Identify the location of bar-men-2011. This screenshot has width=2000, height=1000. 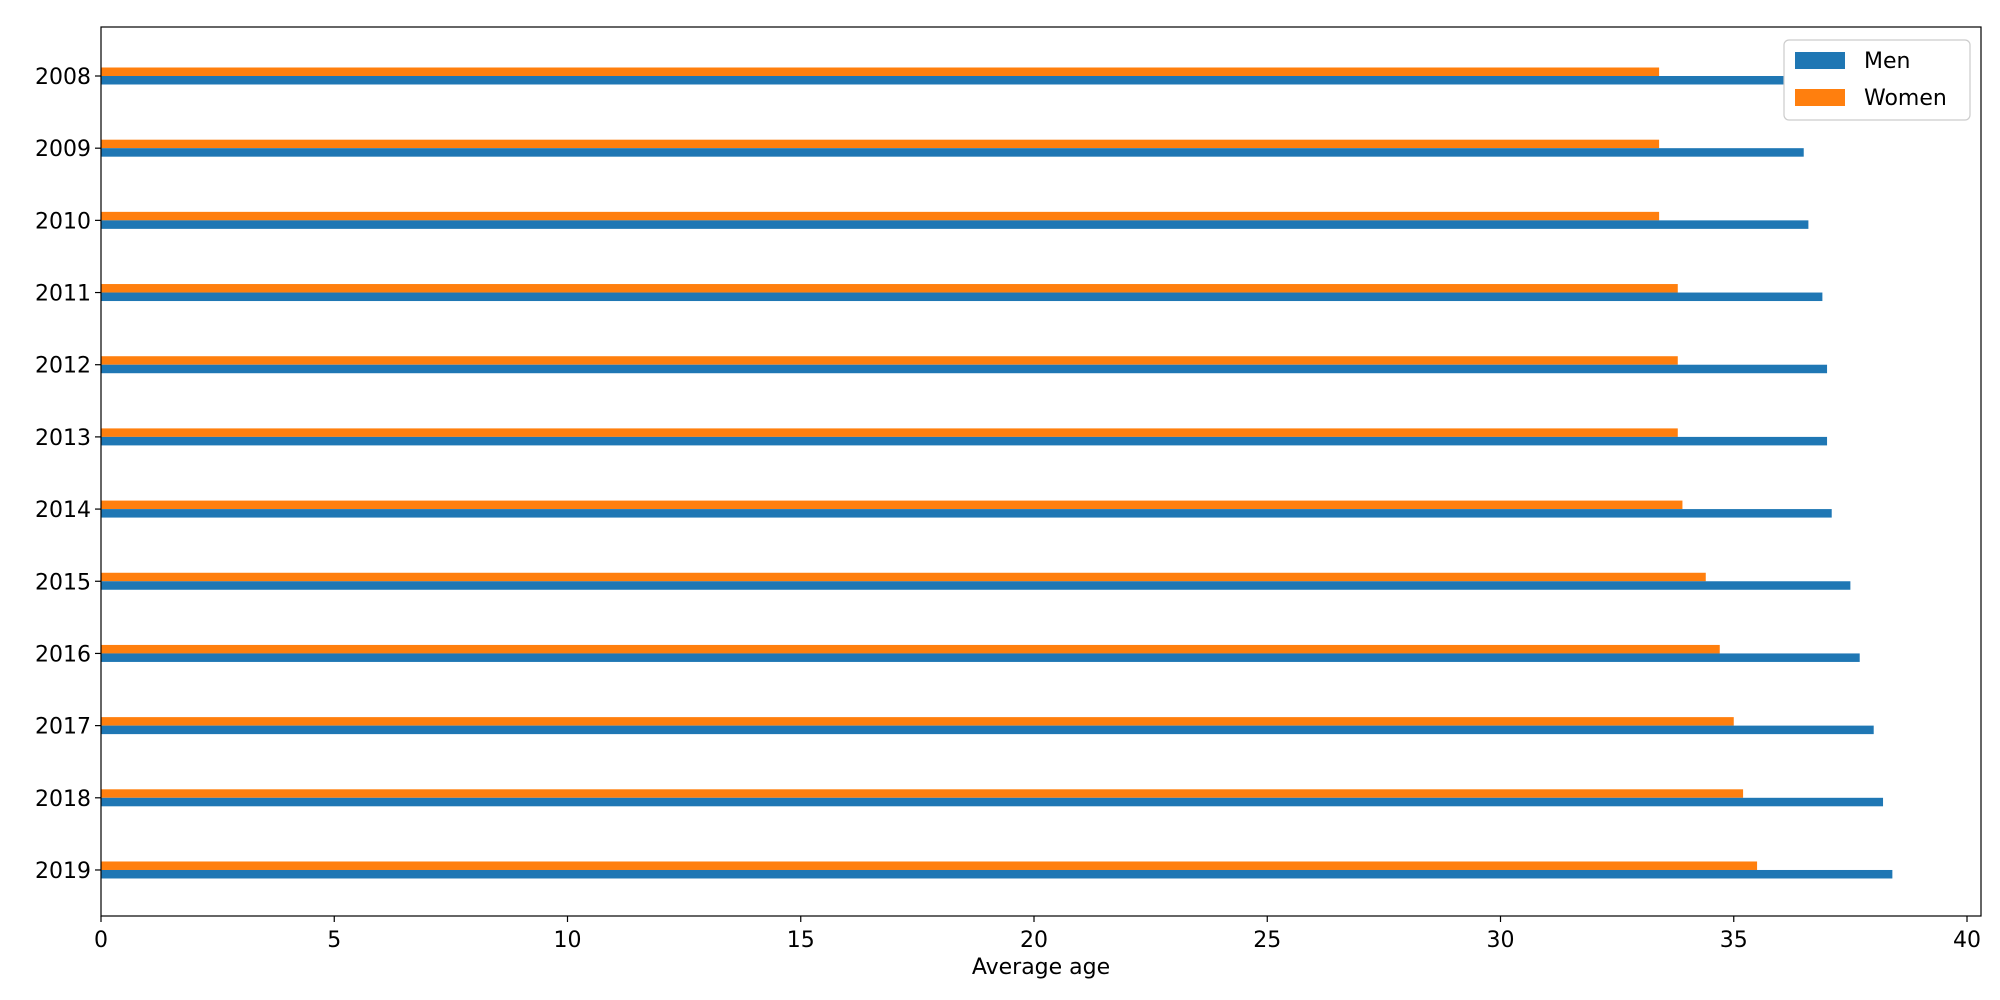
(962, 297).